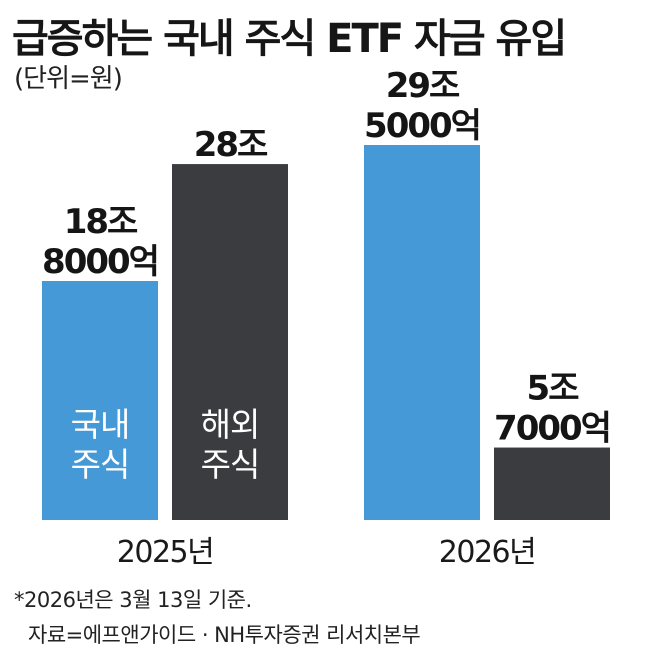  Describe the element at coordinates (487, 552) in the screenshot. I see `category-label: 2026년` at that location.